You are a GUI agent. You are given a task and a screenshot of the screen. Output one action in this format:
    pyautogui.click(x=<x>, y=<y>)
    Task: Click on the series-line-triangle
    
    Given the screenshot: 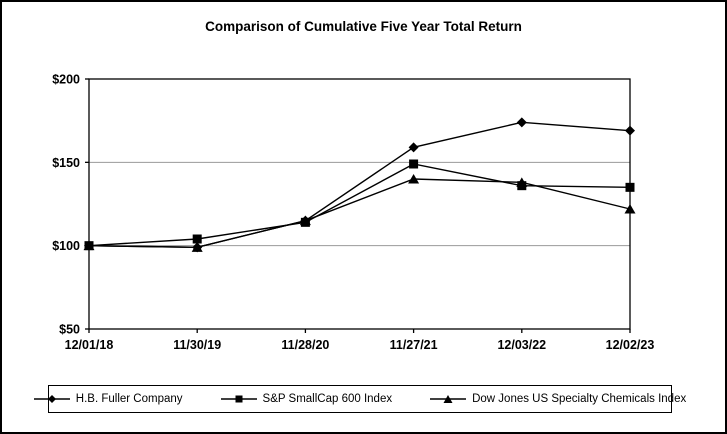 What is the action you would take?
    pyautogui.click(x=359, y=213)
    